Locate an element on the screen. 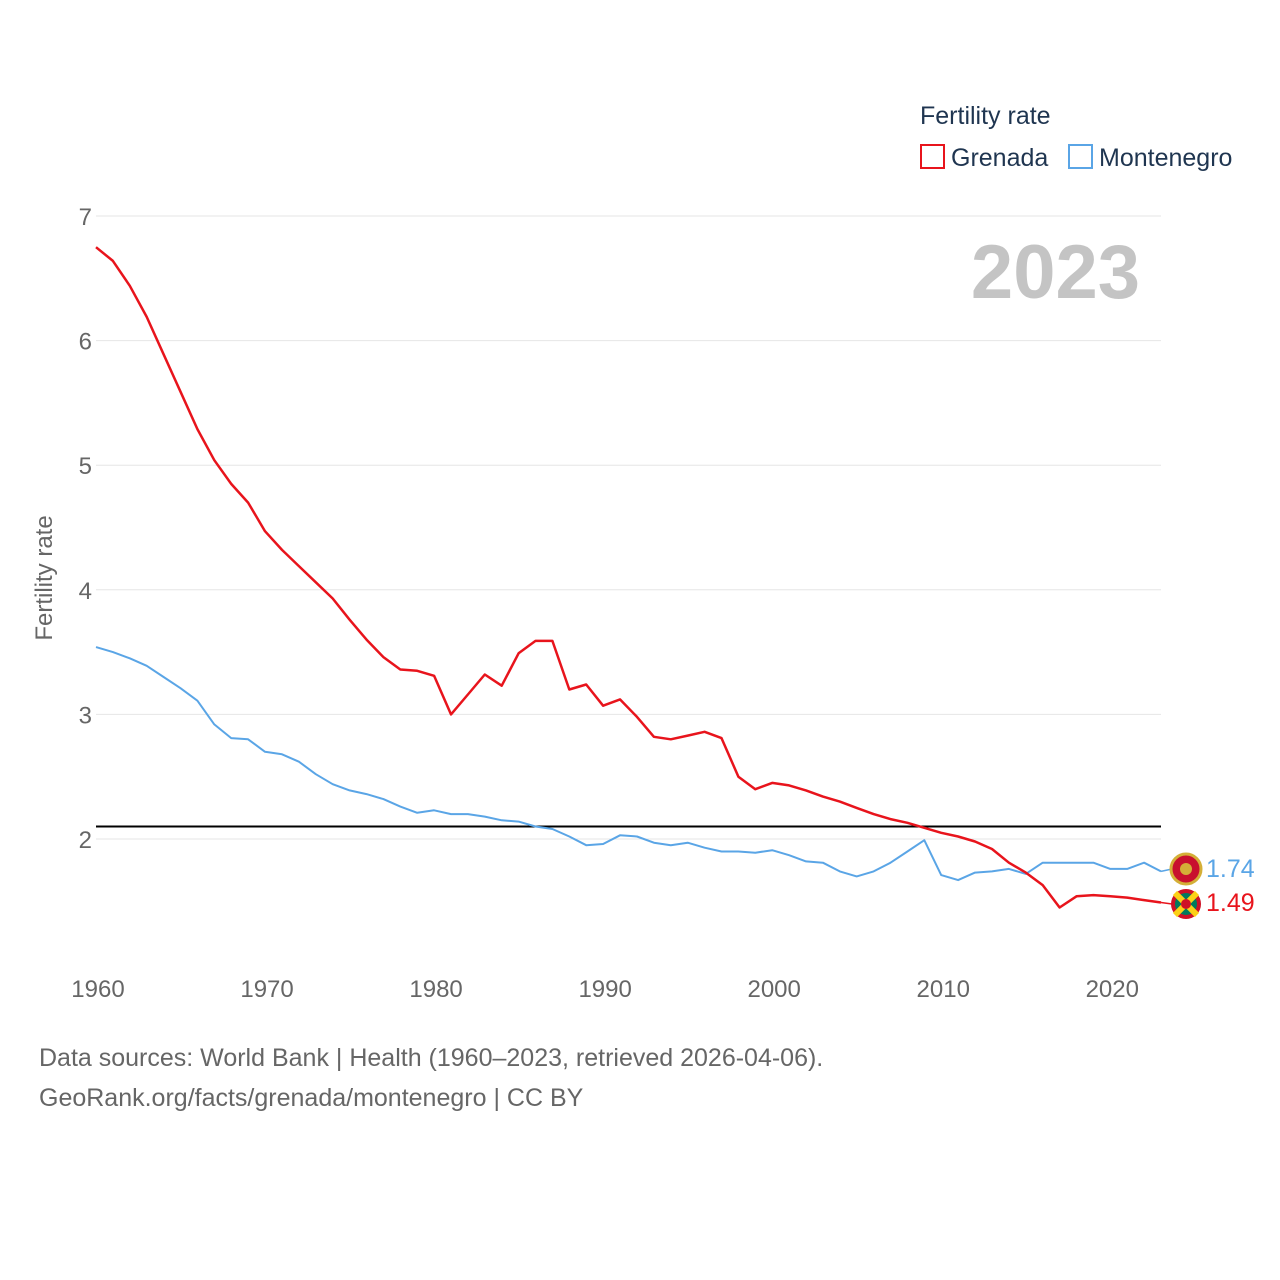 This screenshot has width=1280, height=1280. y-axis: 2 3 4 5 6 7 is located at coordinates (85, 529).